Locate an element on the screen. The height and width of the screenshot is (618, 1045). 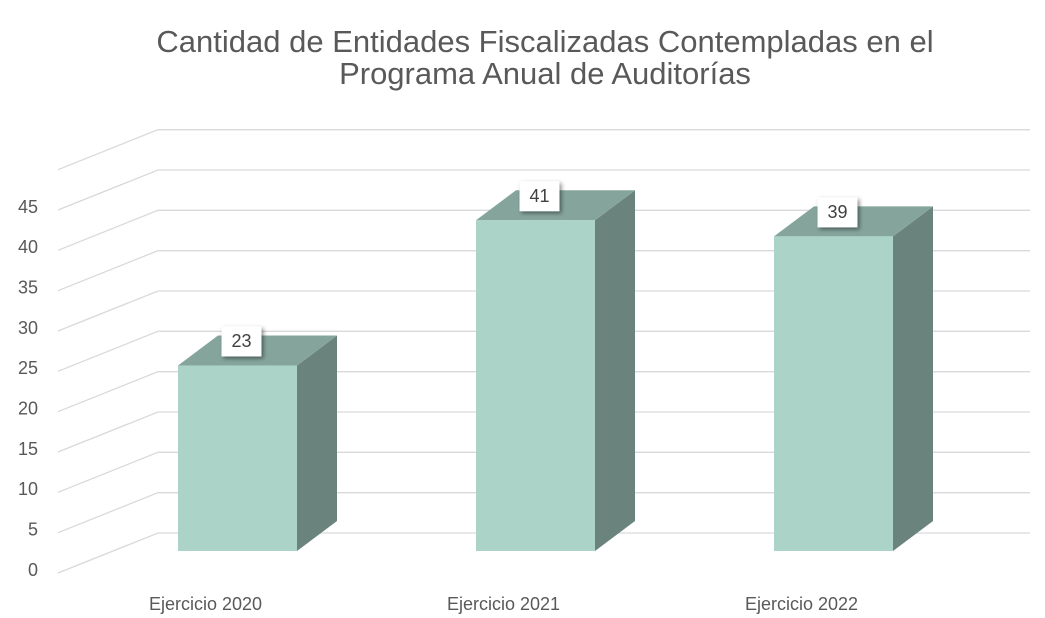
y-tick-label: 25 is located at coordinates (28, 368).